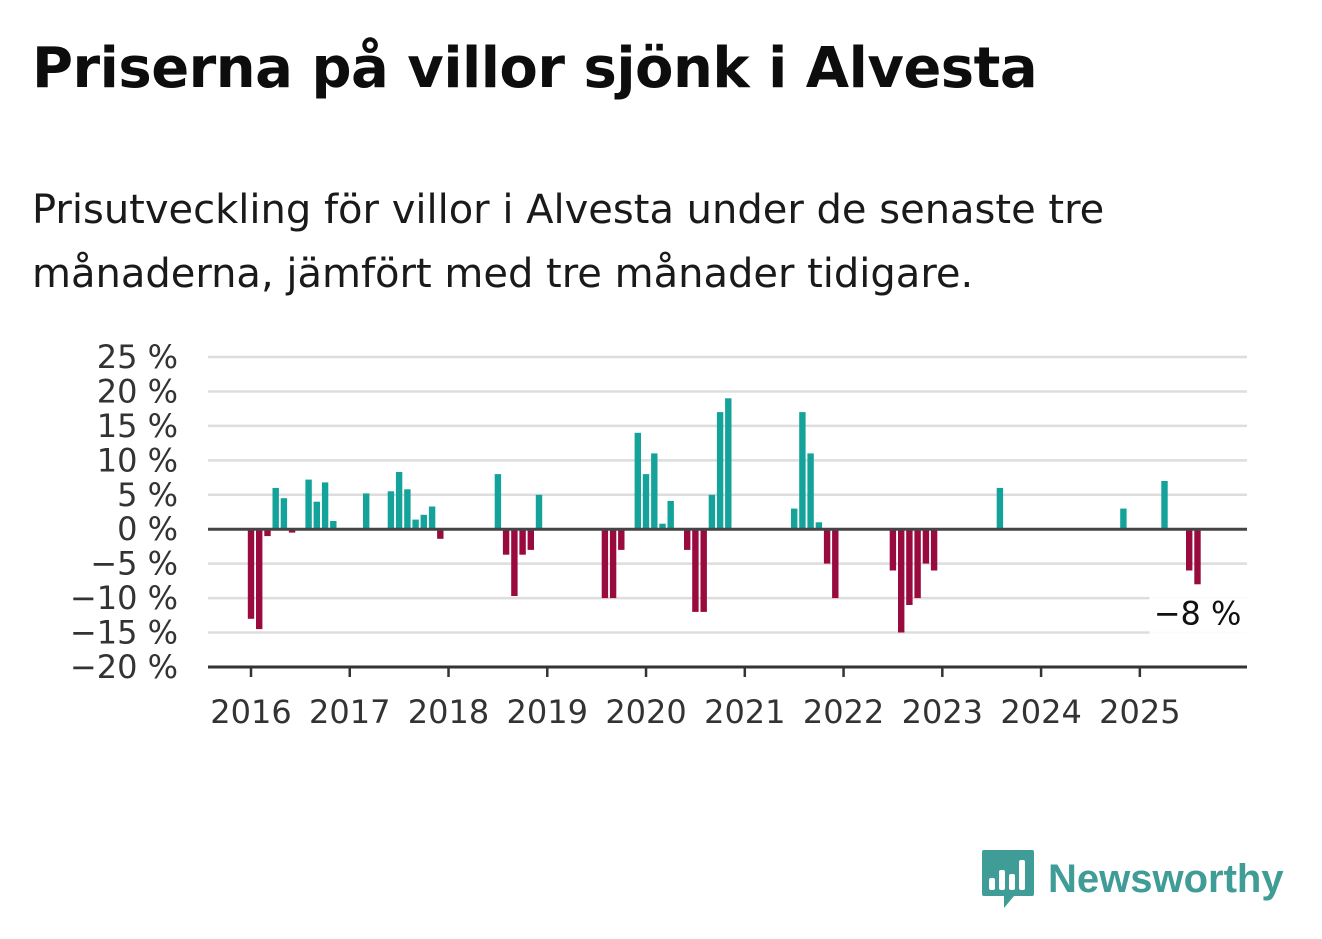 The height and width of the screenshot is (939, 1322). I want to click on x-tick-label: 2025, so click(1139, 712).